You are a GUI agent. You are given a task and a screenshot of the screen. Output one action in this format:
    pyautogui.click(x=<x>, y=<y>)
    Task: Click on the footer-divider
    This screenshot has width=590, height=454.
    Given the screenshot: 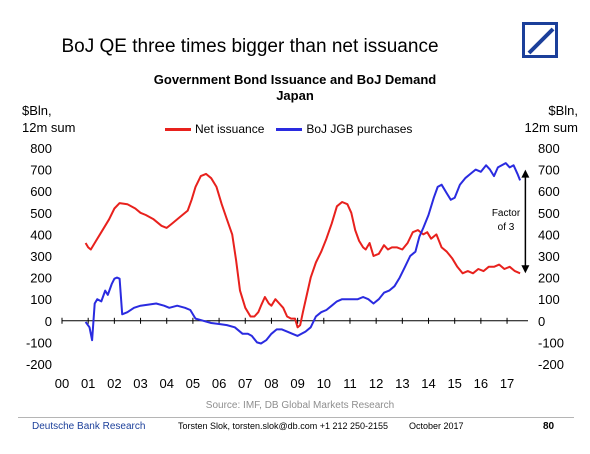 What is the action you would take?
    pyautogui.click(x=296, y=417)
    